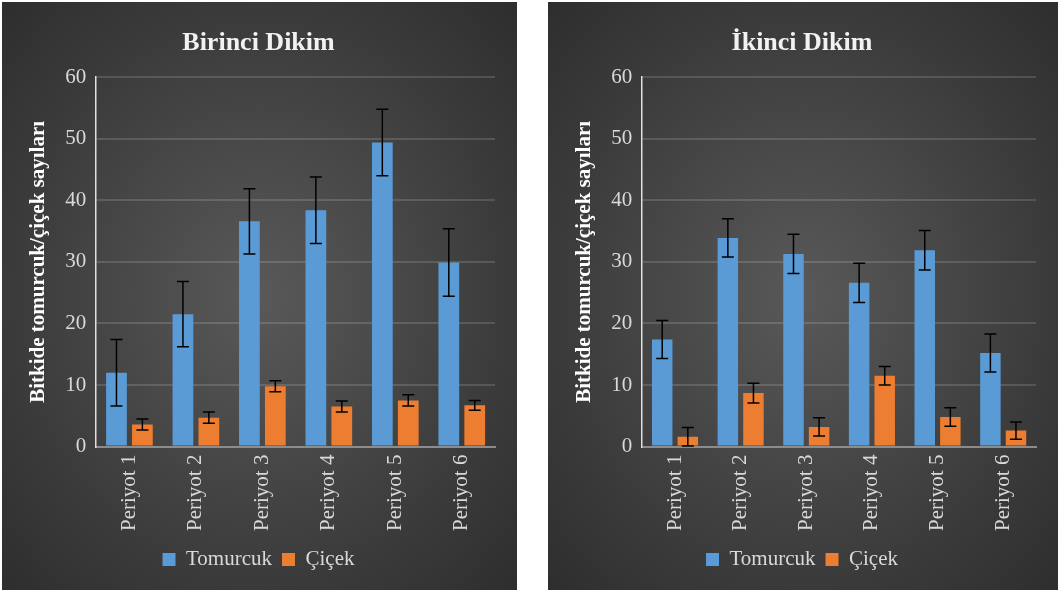  Describe the element at coordinates (259, 42) in the screenshot. I see `chart-title: Birinci Dikim` at that location.